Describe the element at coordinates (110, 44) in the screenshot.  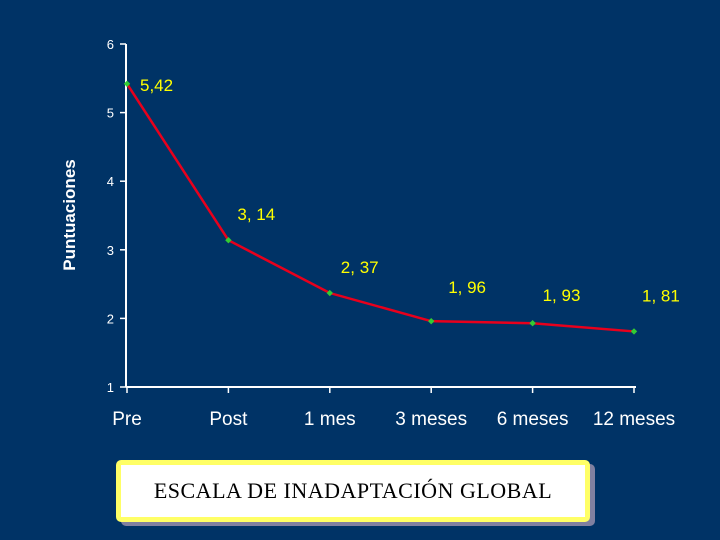
I see `y-tick-label: 6` at that location.